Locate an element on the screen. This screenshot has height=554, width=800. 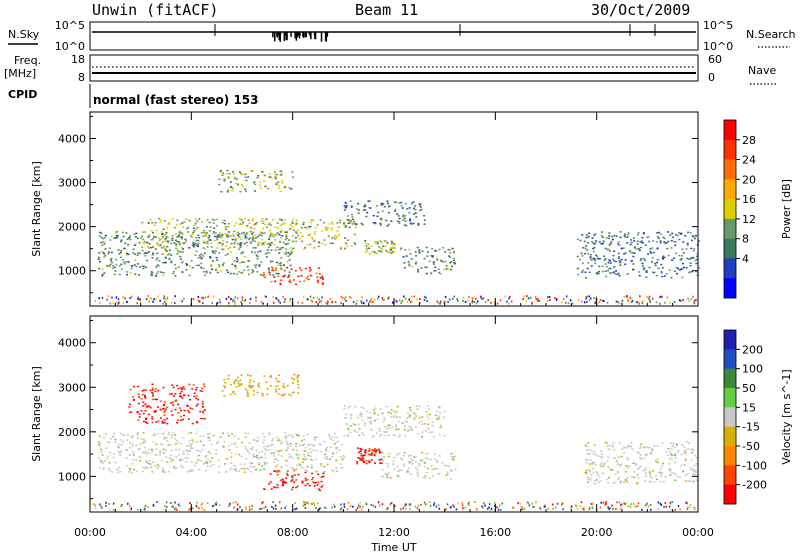
nave-bottom-tick: 0 is located at coordinates (711, 77).